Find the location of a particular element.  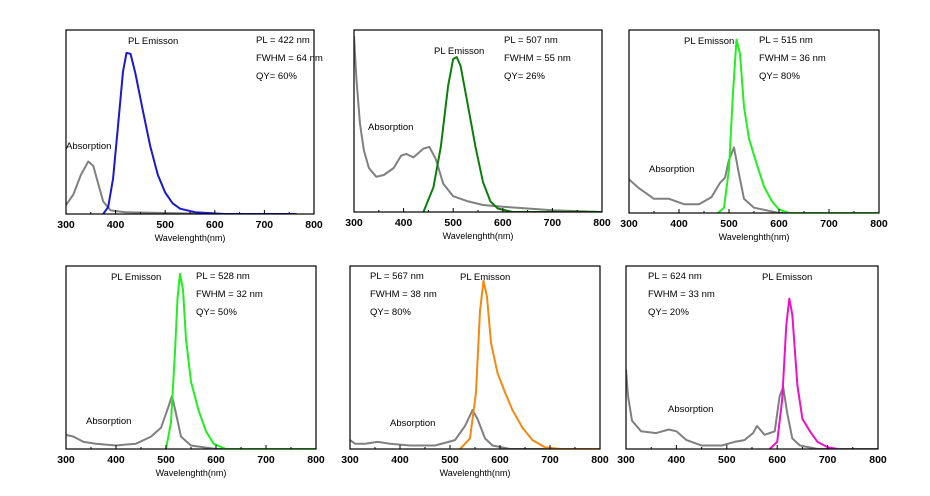

info-line-1: PL = 624 nm is located at coordinates (675, 276).